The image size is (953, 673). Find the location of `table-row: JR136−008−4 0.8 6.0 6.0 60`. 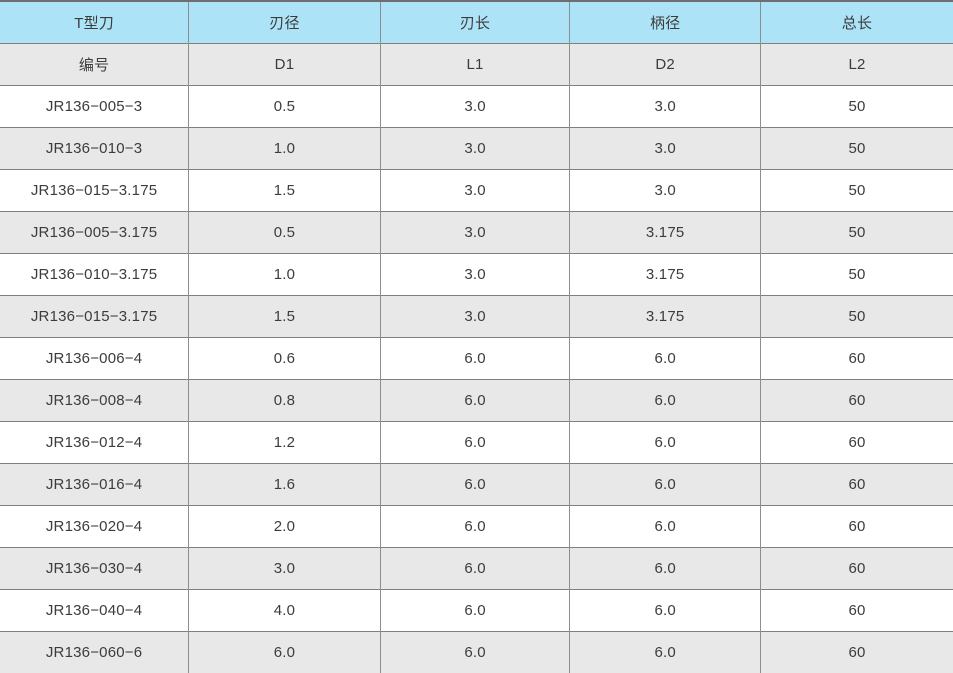

table-row: JR136−008−4 0.8 6.0 6.0 60 is located at coordinates (476, 399).